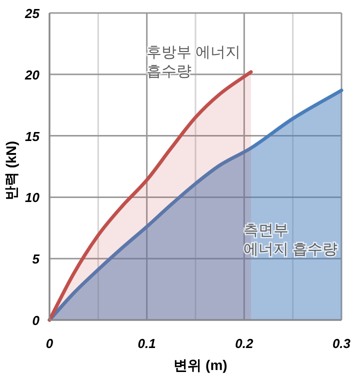 The width and height of the screenshot is (364, 375). I want to click on y-axis-title: 반력 (kN), so click(11, 170).